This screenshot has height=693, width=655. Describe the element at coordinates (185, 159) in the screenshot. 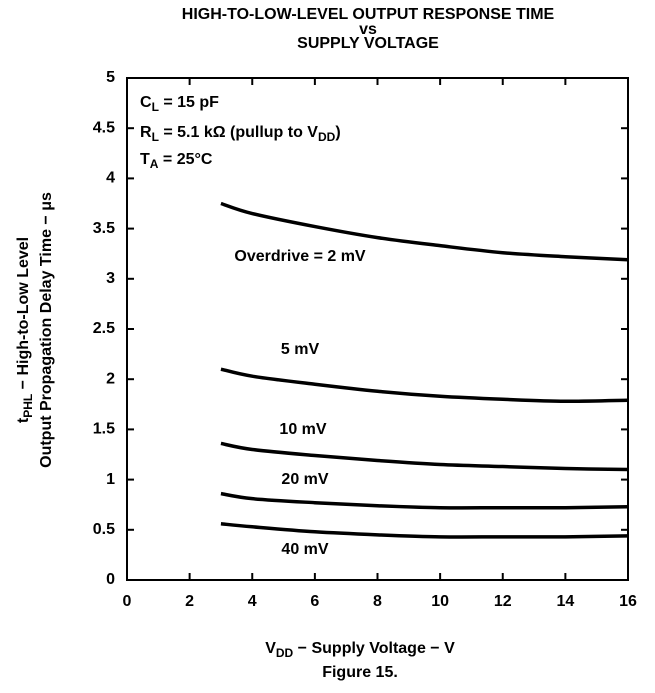

I see `condition-part: = 25°C` at that location.